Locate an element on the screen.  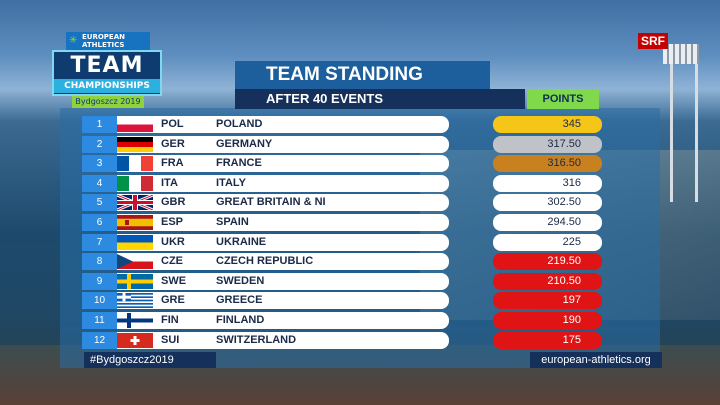
table-row: 3 FRA FRANCE 316.50 is located at coordinates (342, 164).